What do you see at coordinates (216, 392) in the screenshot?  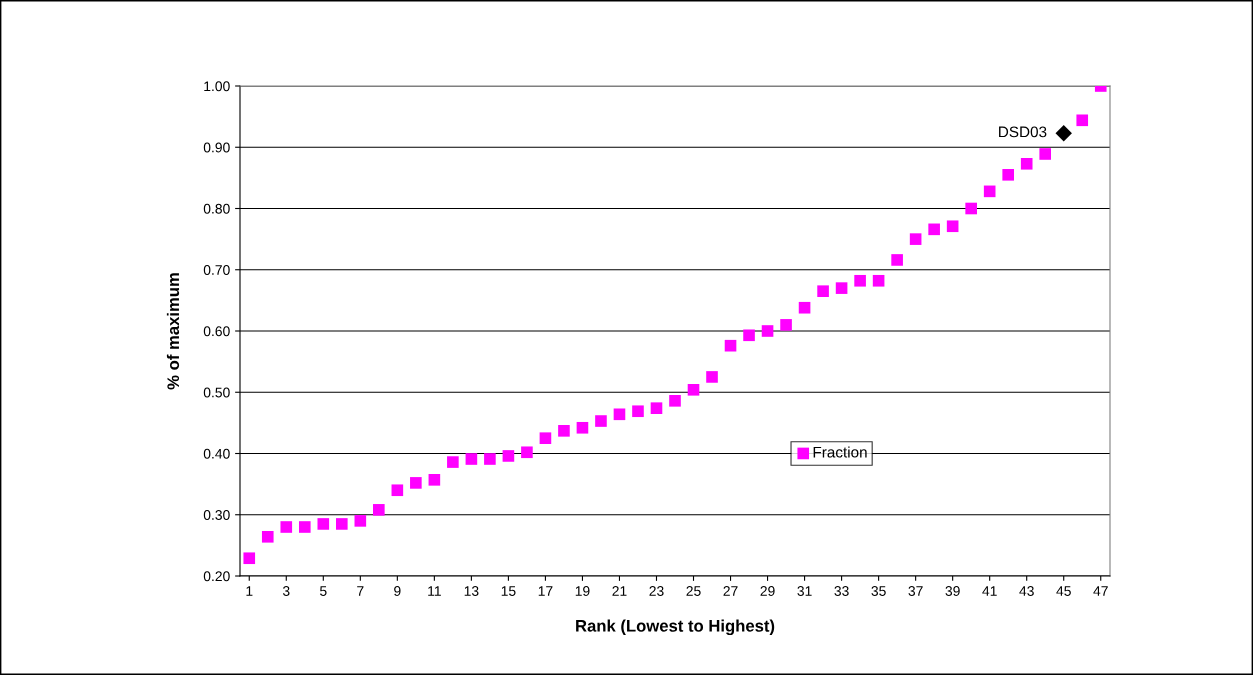 I see `y-tick-label: 0.50` at bounding box center [216, 392].